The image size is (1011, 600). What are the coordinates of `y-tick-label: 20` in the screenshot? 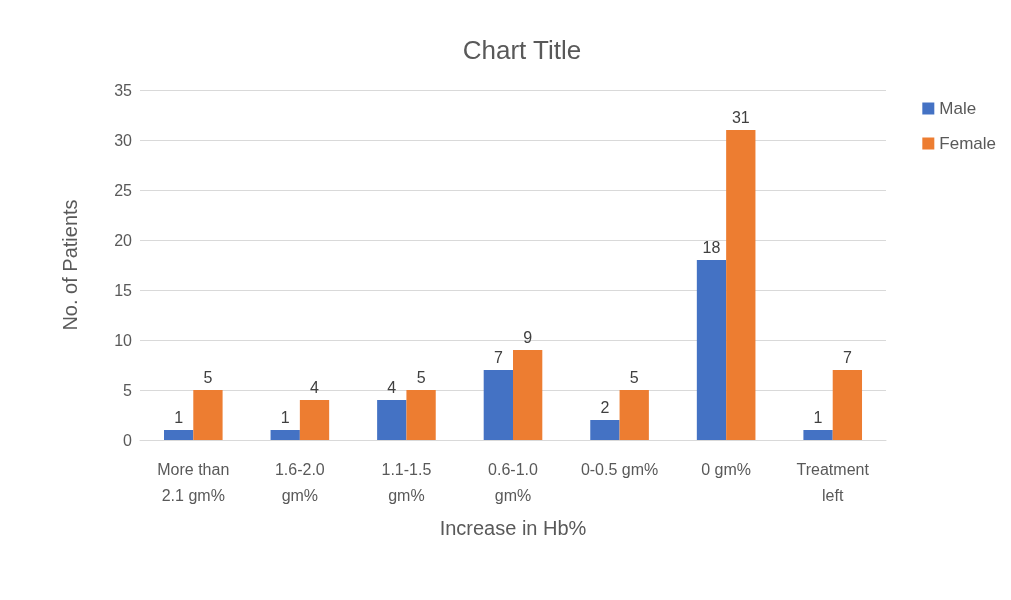 It's located at (123, 240).